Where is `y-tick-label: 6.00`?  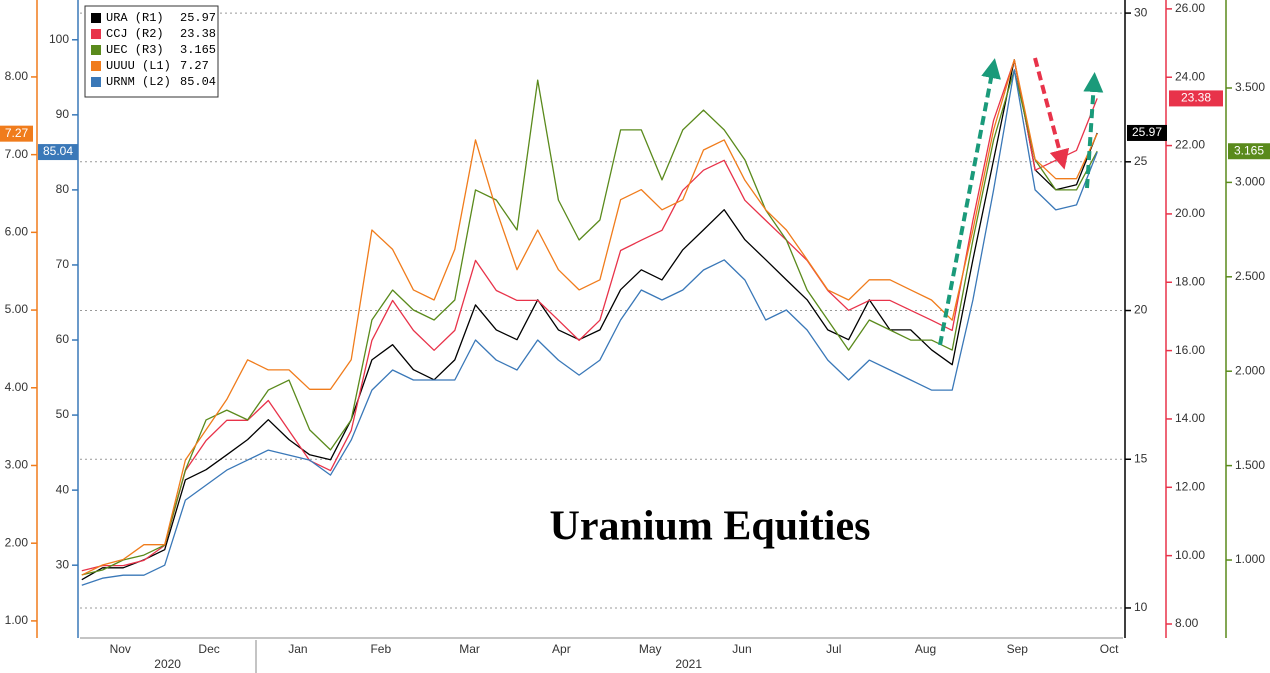
y-tick-label: 6.00 is located at coordinates (17, 232).